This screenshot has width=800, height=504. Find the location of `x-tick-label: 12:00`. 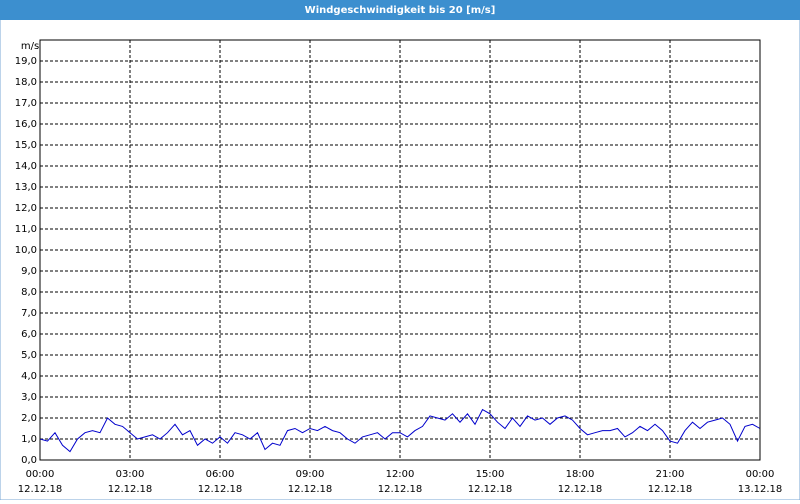

x-tick-label: 12:00 is located at coordinates (400, 474).